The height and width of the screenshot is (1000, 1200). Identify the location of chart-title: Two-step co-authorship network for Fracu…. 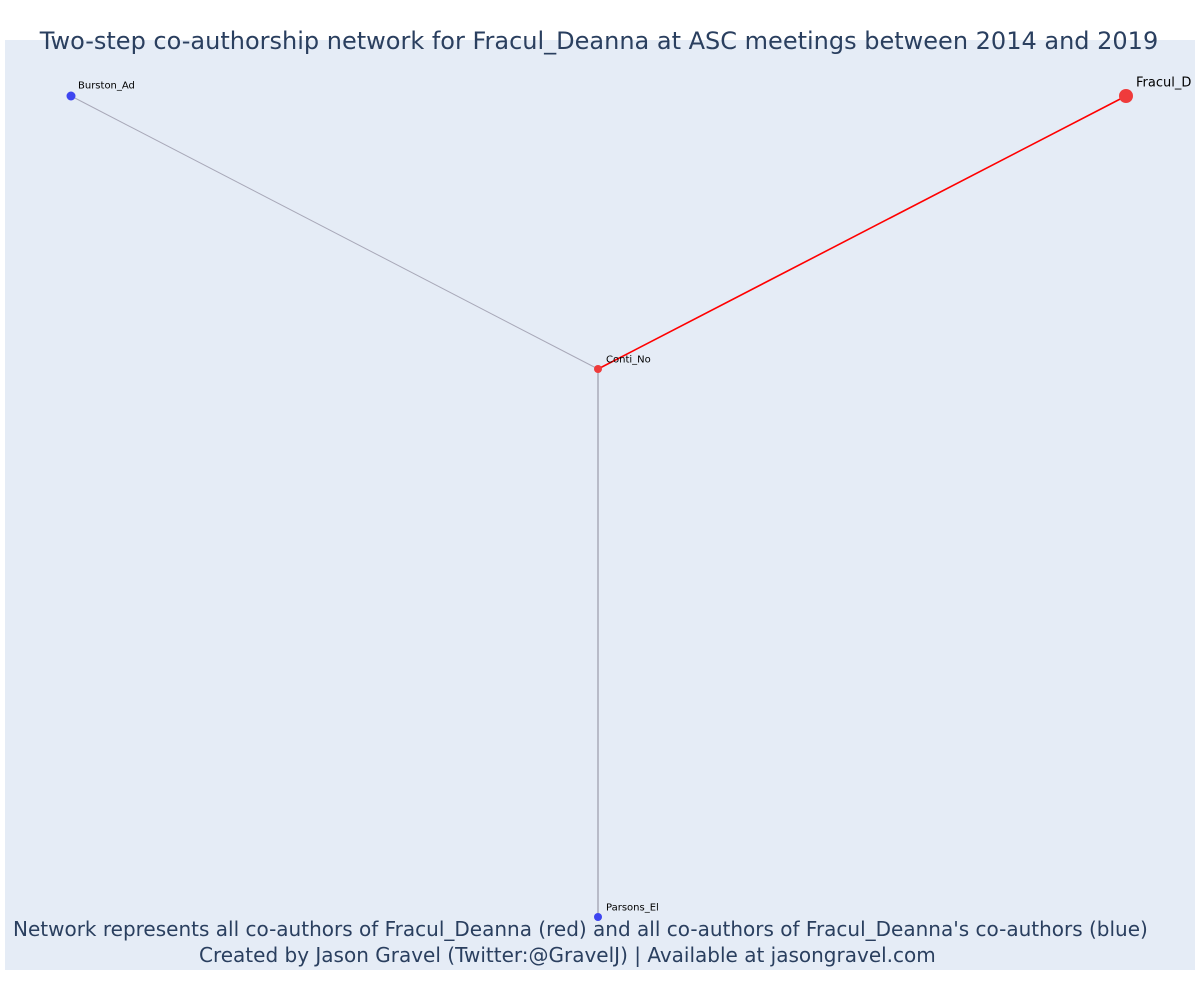
(599, 41).